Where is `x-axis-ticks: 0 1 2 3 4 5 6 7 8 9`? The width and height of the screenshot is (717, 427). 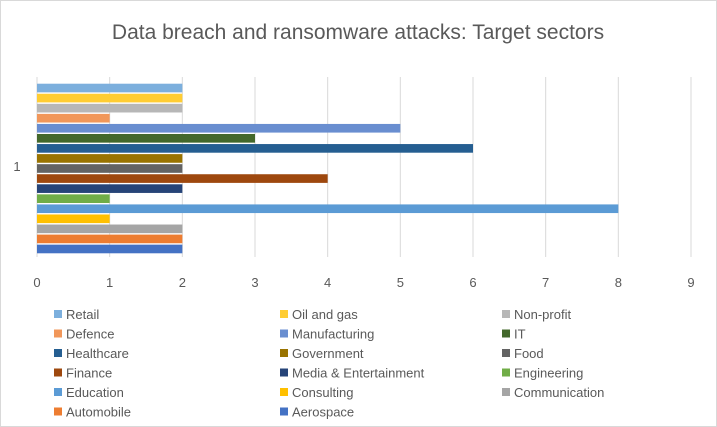 x-axis-ticks: 0 1 2 3 4 5 6 7 8 9 is located at coordinates (363, 282).